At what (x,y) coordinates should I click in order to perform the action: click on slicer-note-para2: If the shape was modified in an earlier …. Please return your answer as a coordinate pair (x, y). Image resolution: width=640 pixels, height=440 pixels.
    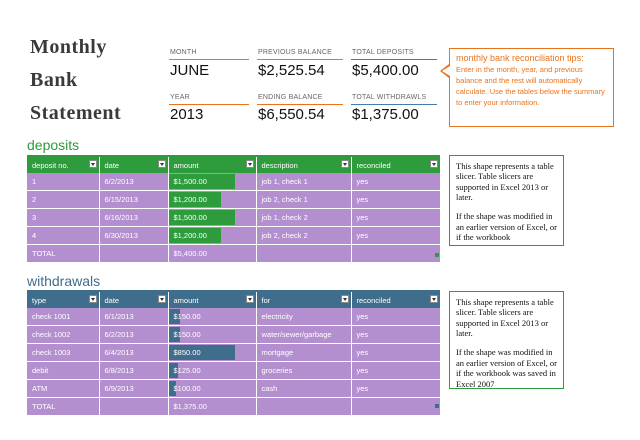
    Looking at the image, I should click on (507, 227).